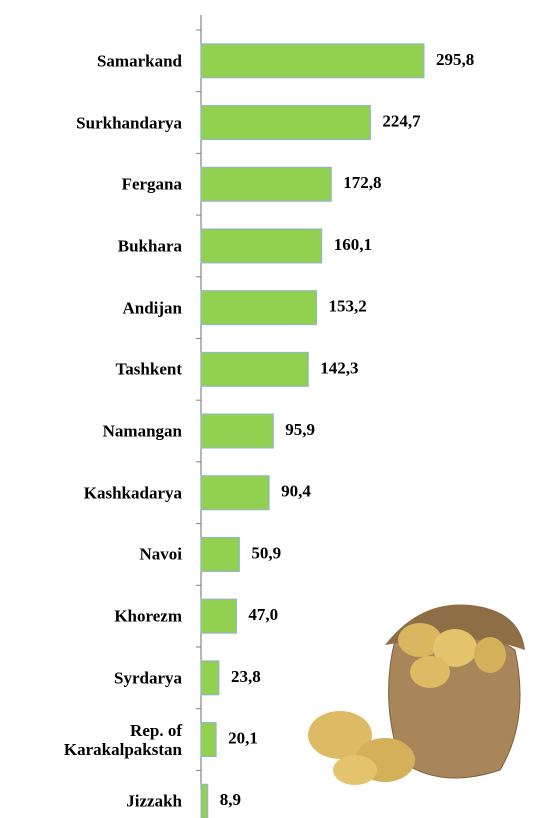 The height and width of the screenshot is (818, 537). Describe the element at coordinates (142, 431) in the screenshot. I see `y-tick-label: Namangan` at that location.